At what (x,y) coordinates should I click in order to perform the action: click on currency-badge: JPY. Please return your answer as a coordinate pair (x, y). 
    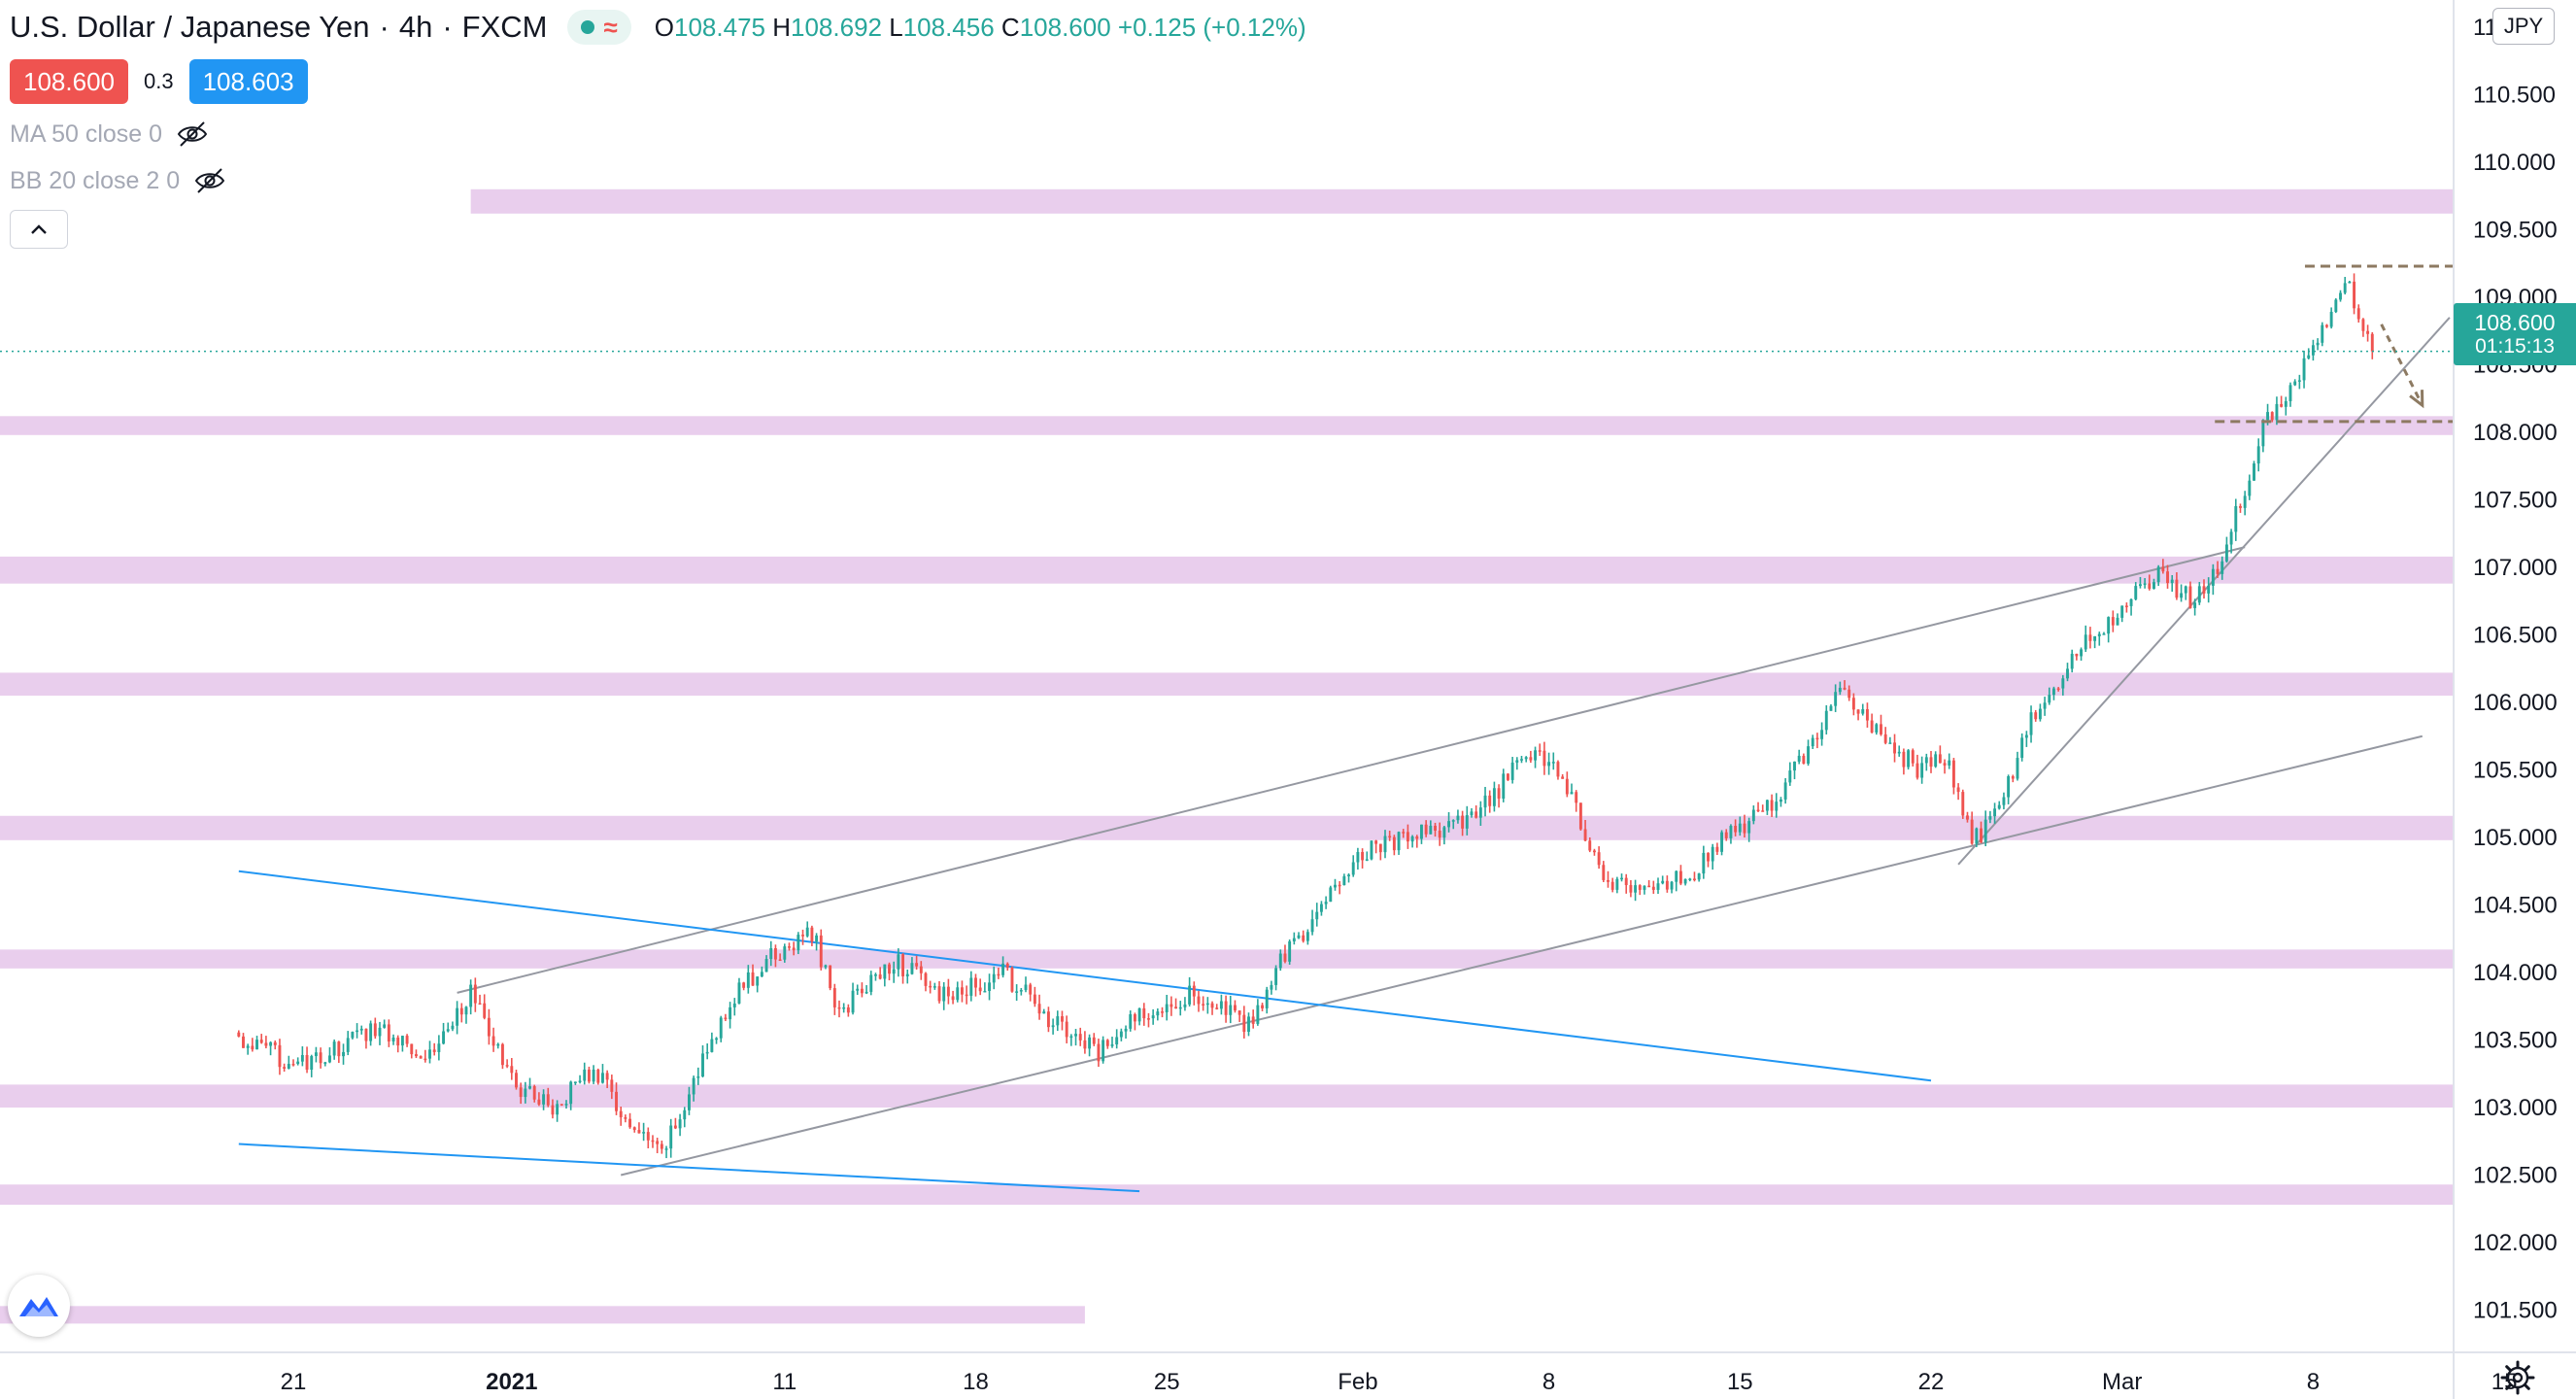
    Looking at the image, I should click on (2523, 26).